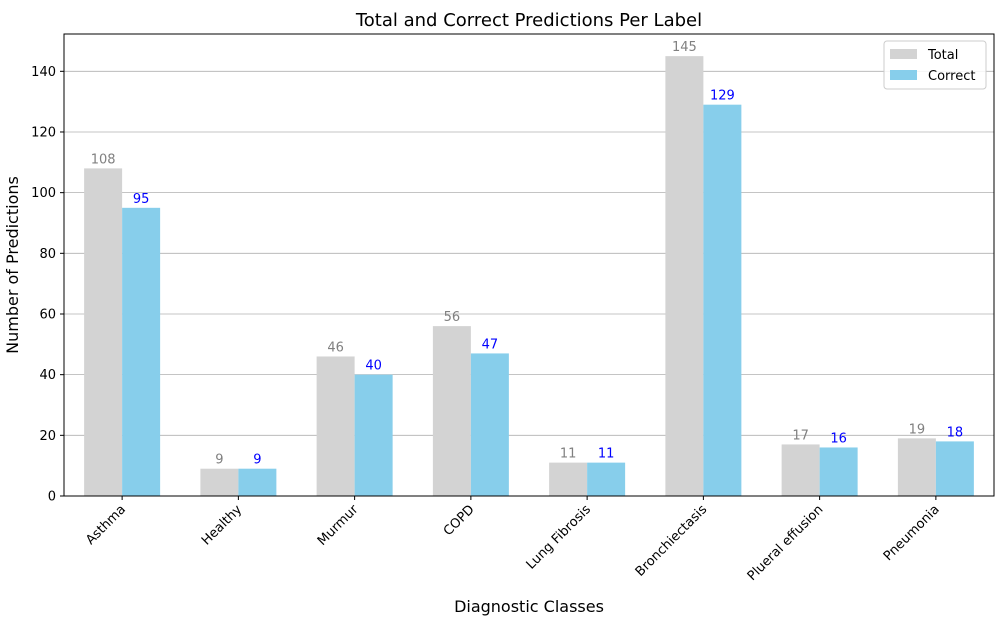 This screenshot has width=995, height=622. What do you see at coordinates (373, 366) in the screenshot?
I see `bar-value-label: 40` at bounding box center [373, 366].